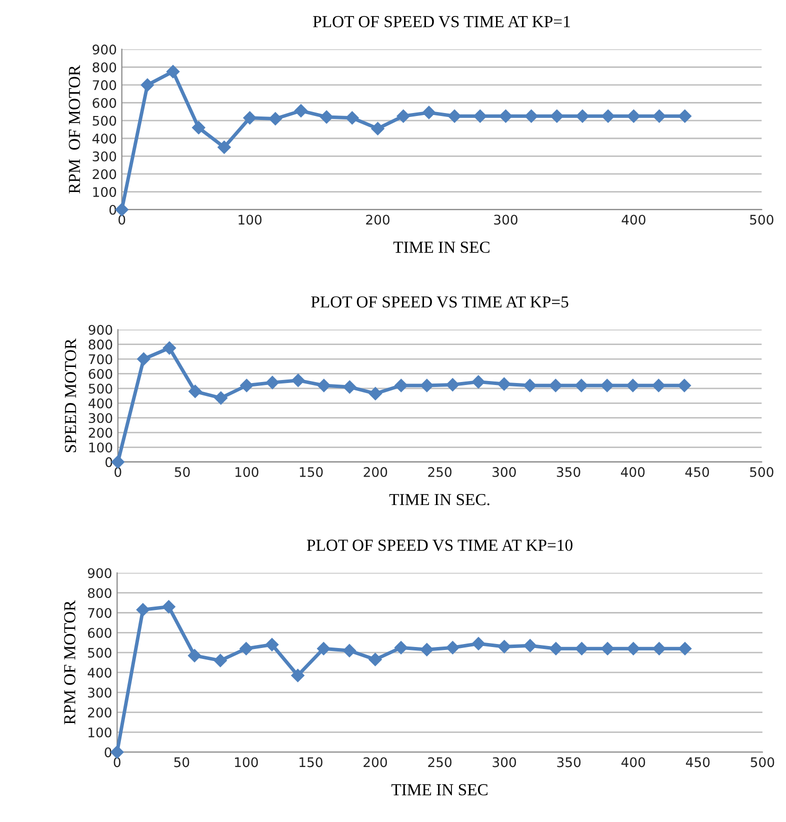 This screenshot has height=822, width=786. Describe the element at coordinates (104, 103) in the screenshot. I see `y-tick-label: 600` at that location.